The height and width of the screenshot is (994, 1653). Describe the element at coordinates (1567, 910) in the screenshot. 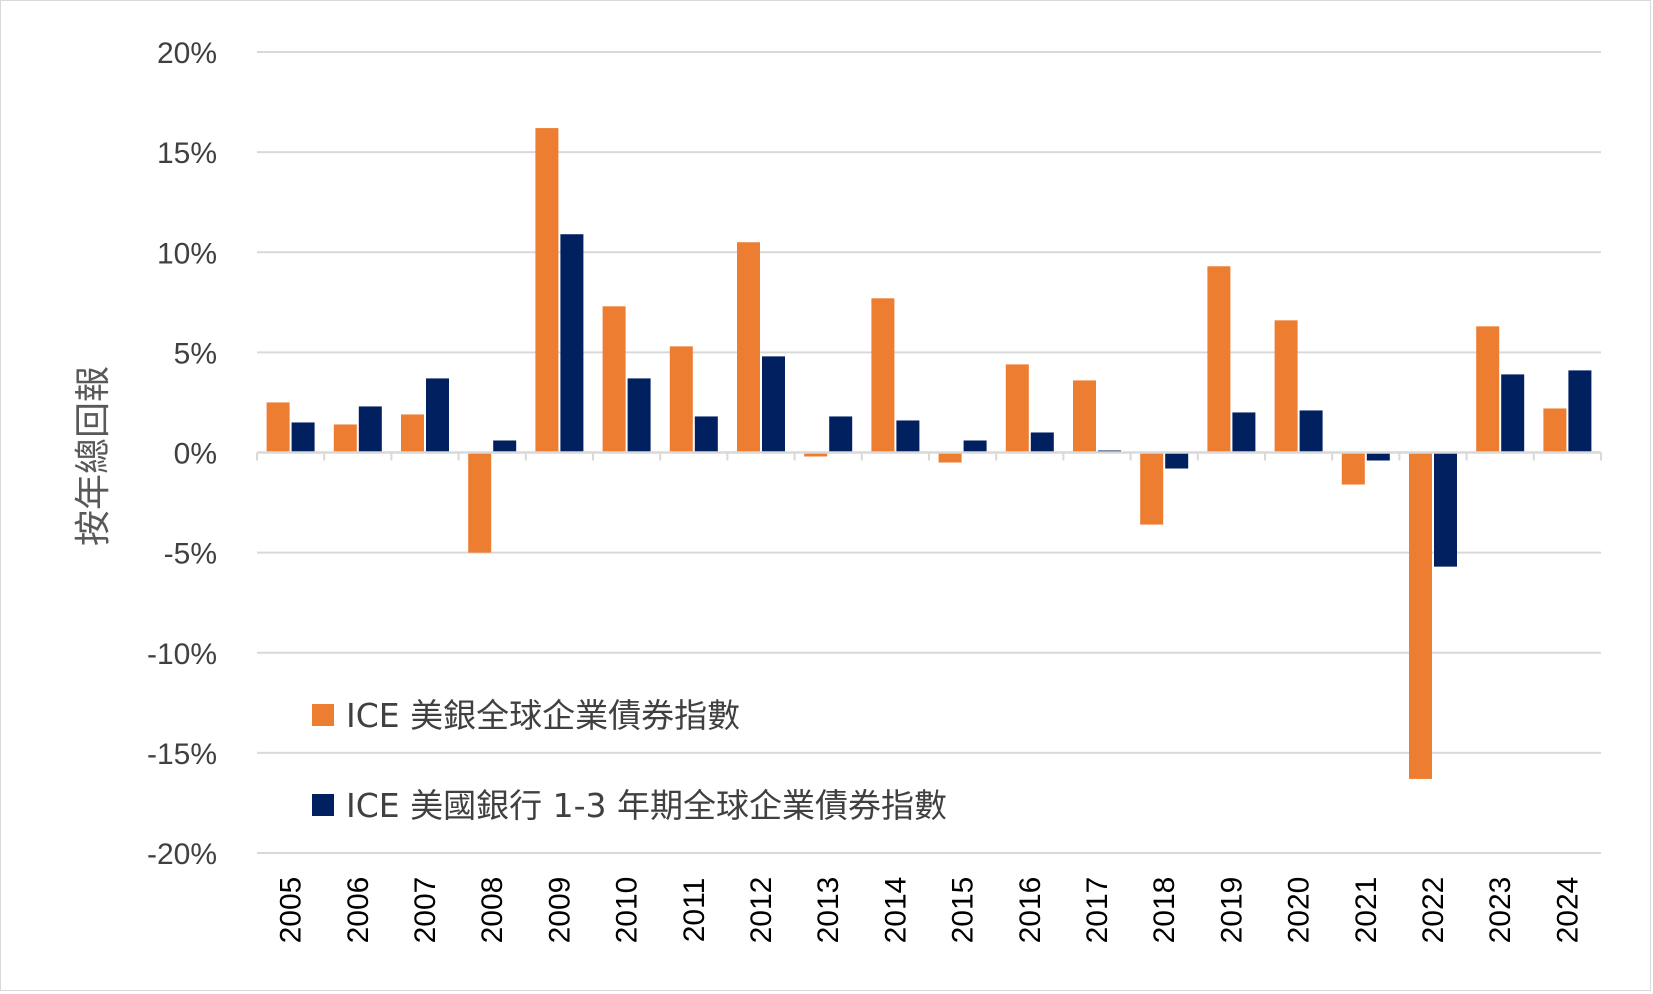

I see `x-tick-label: 2024` at that location.